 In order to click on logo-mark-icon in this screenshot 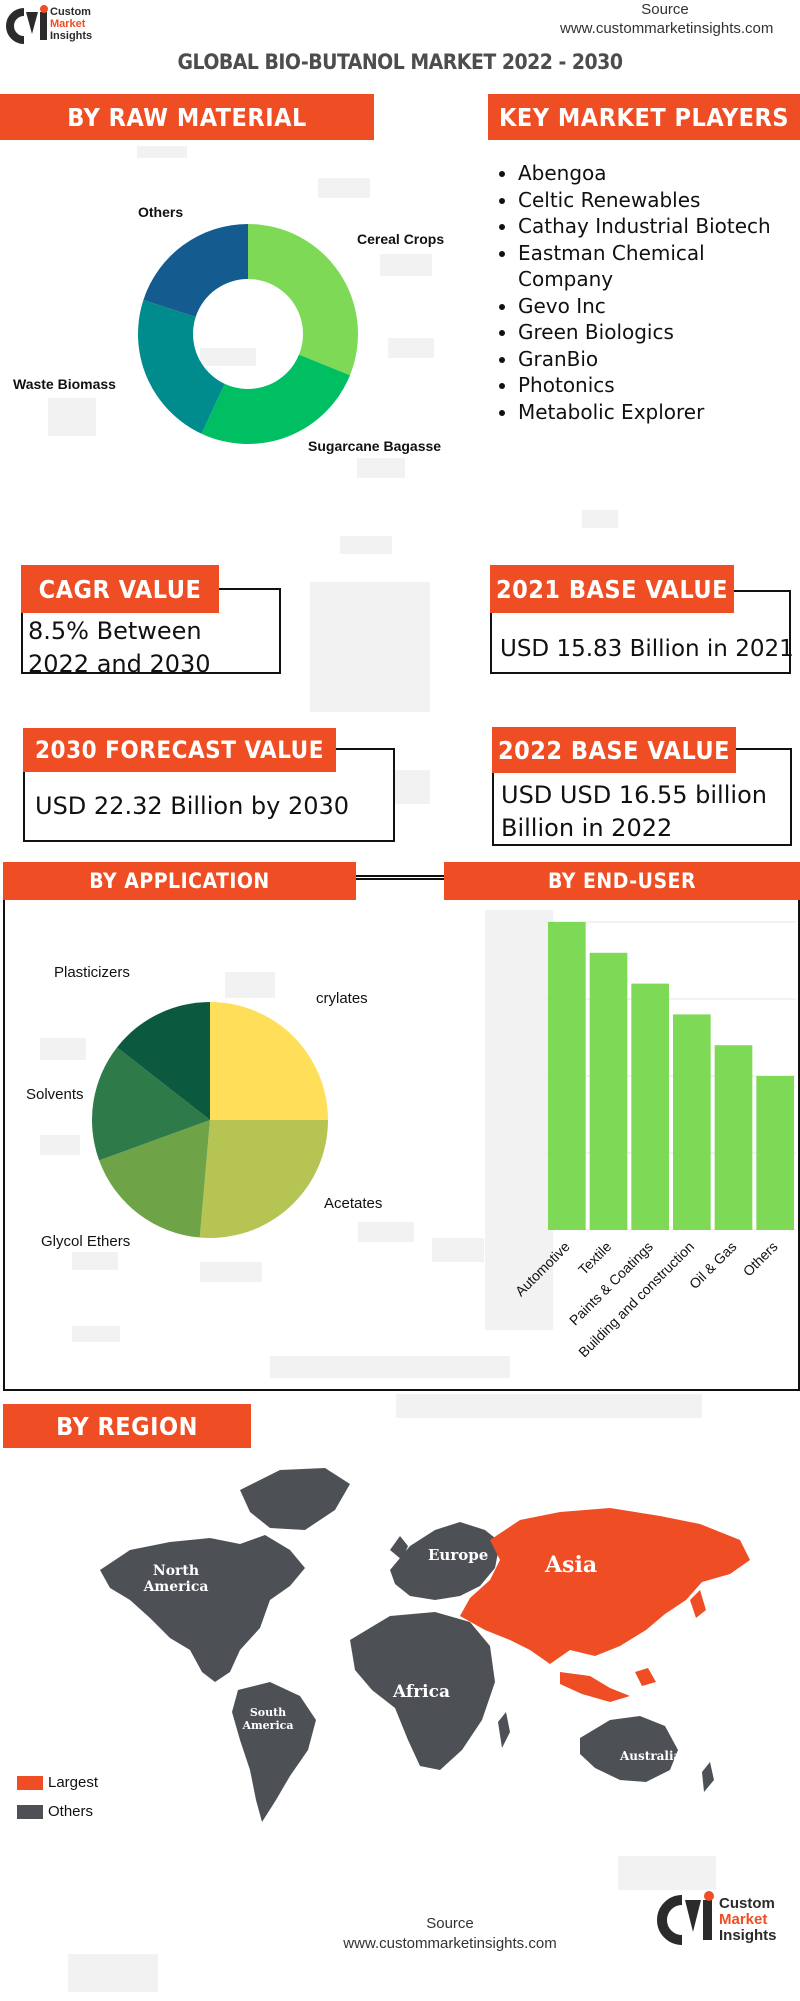, I will do `click(27, 24)`.